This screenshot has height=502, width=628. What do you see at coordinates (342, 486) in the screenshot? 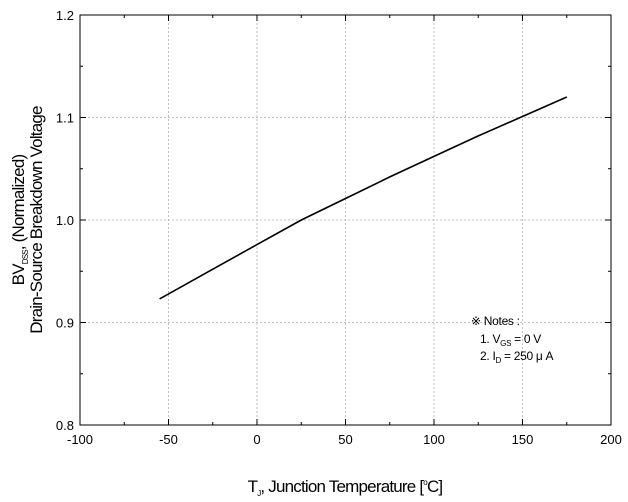
I see `x-axis-label-rest: , Junction Temperature [` at bounding box center [342, 486].